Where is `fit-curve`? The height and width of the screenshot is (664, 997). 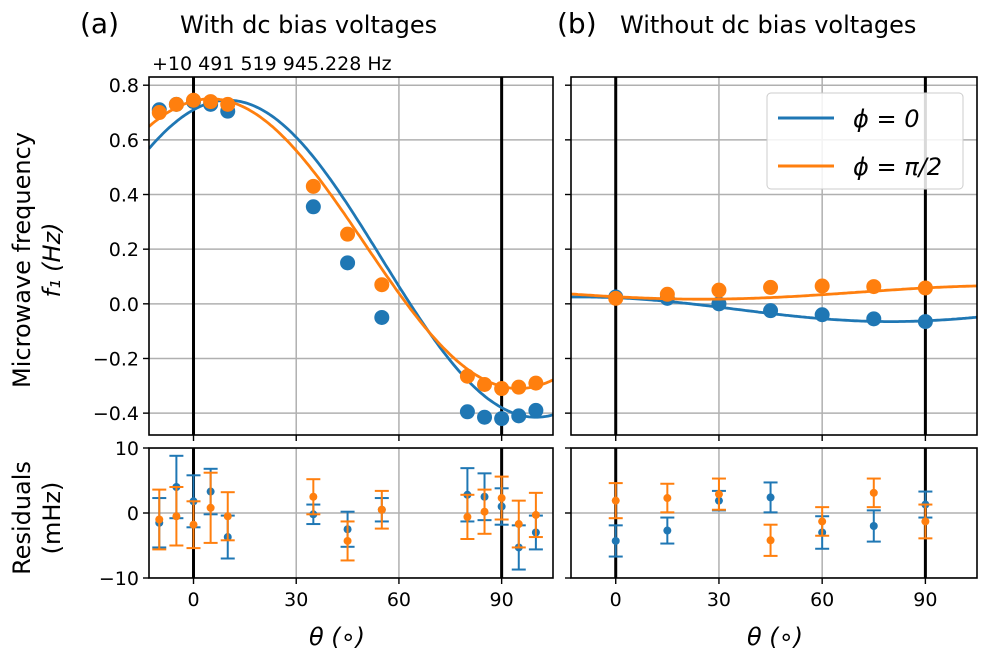 fit-curve is located at coordinates (774, 292).